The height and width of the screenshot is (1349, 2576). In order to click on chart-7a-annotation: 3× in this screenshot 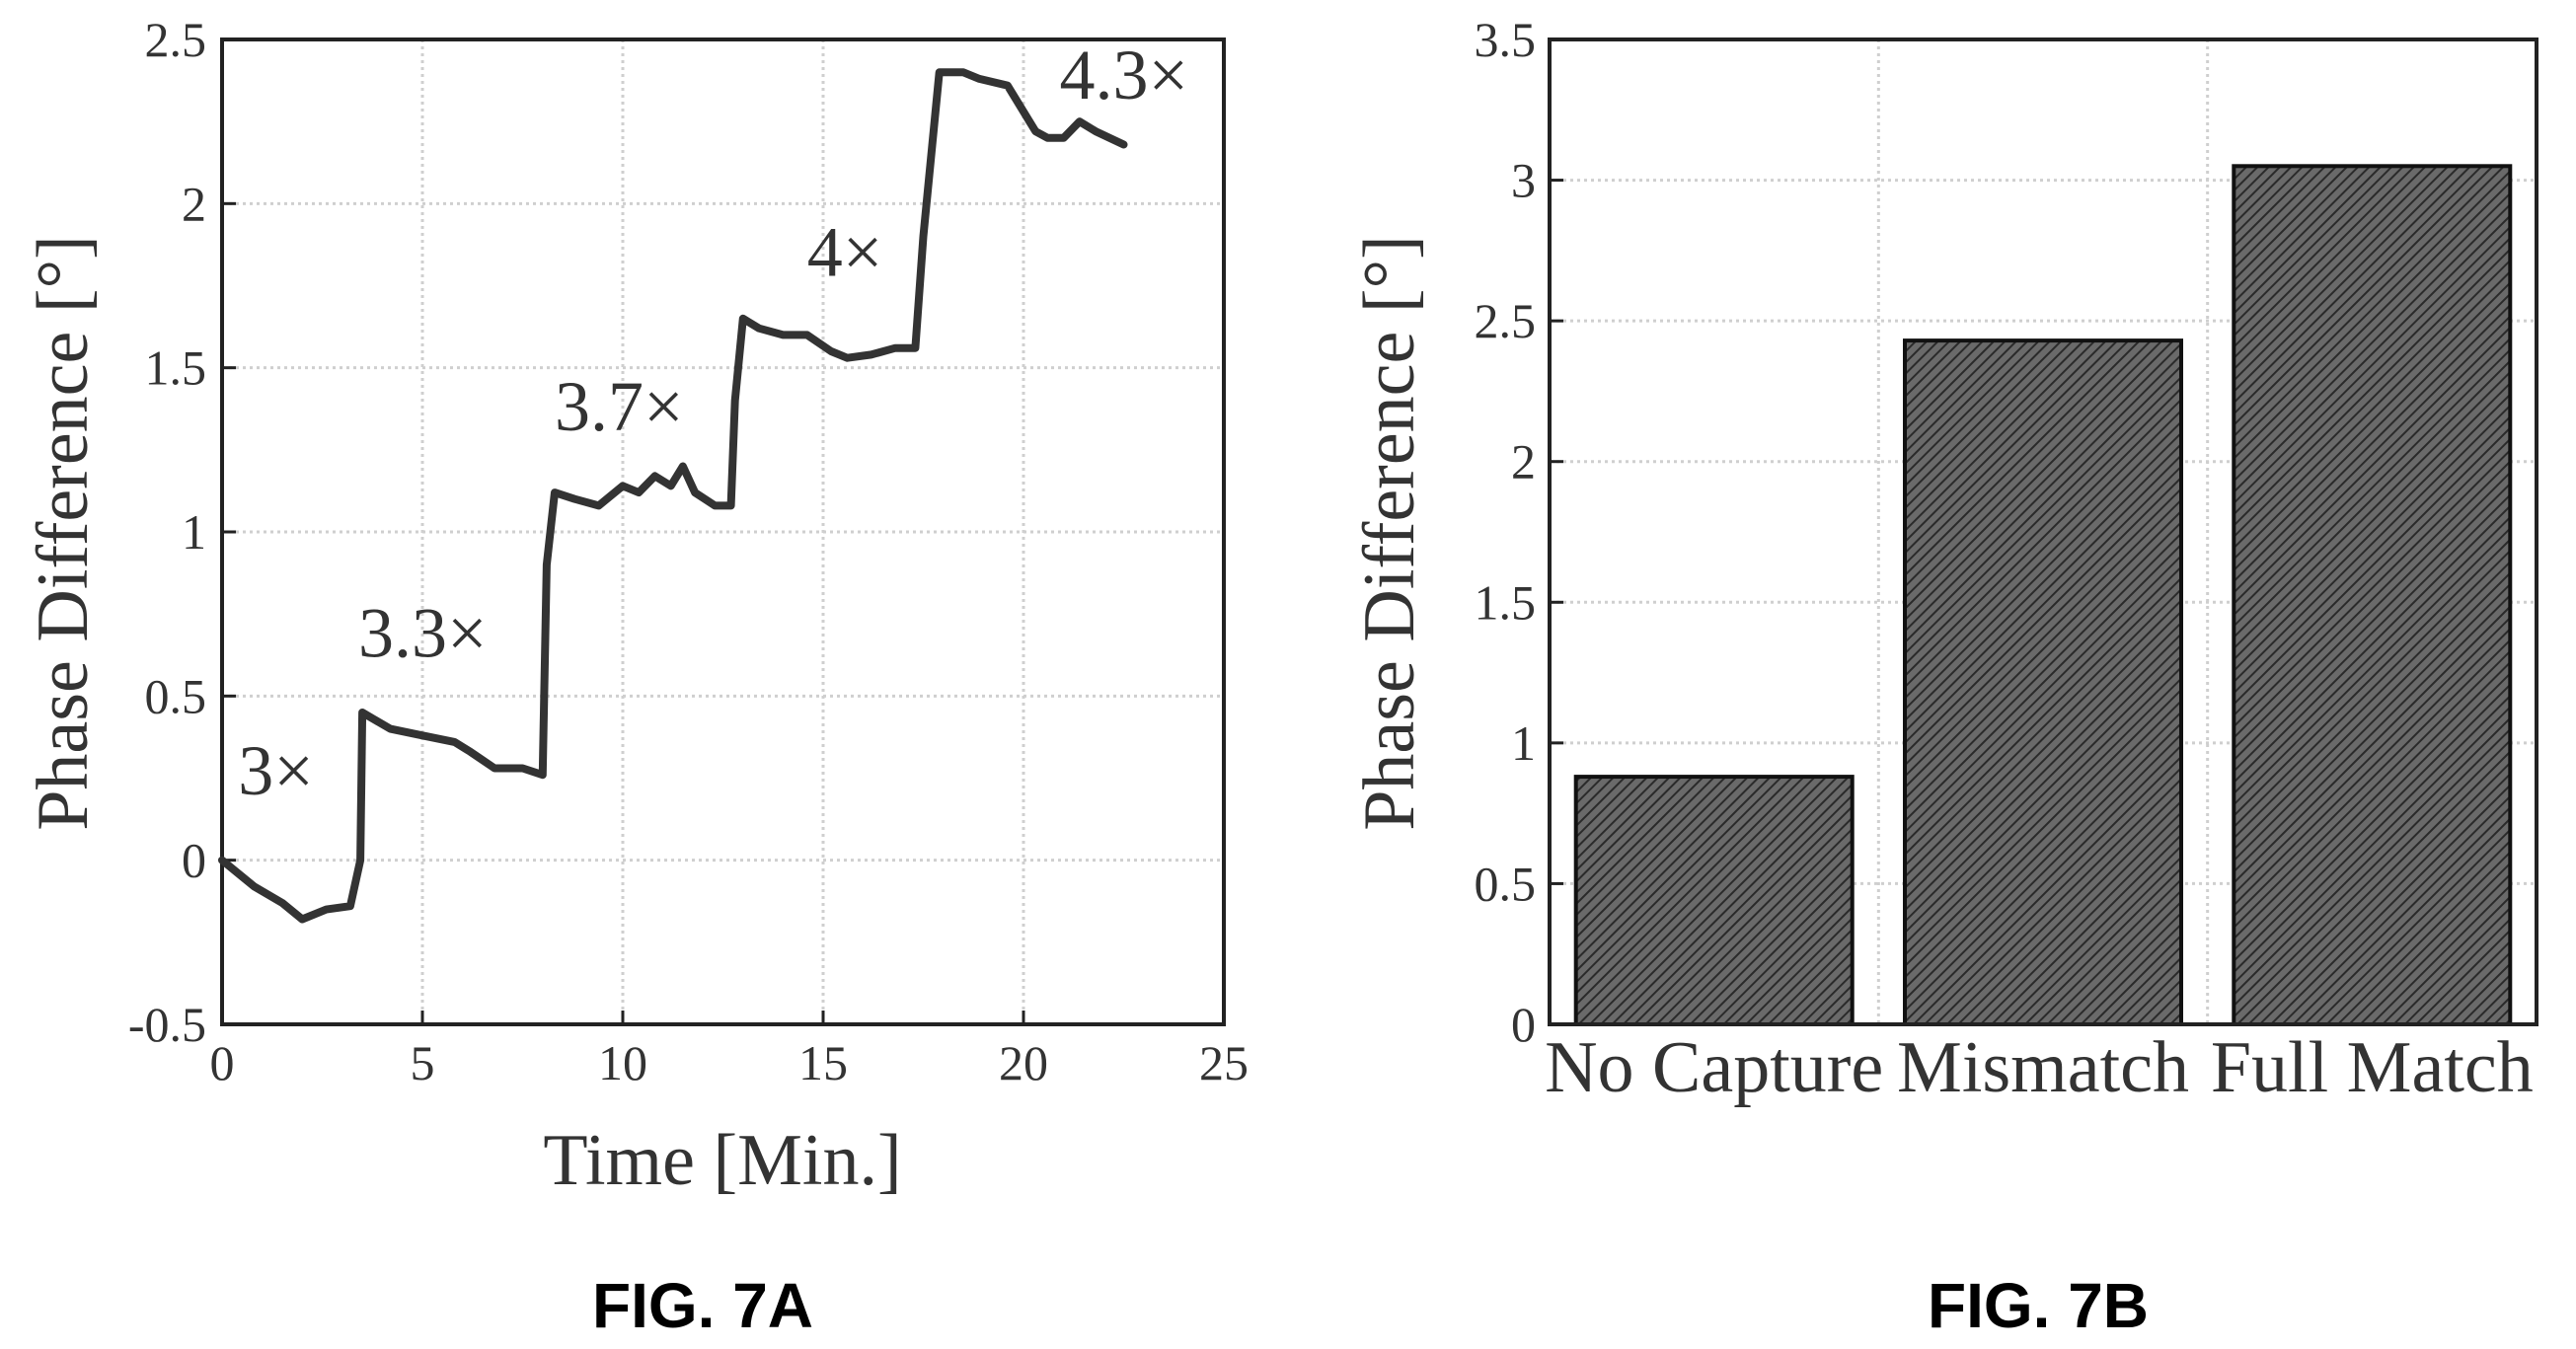, I will do `click(276, 770)`.